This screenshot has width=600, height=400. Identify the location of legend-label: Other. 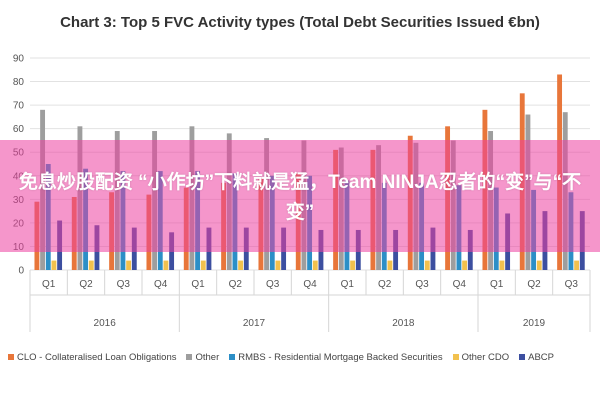
(207, 357).